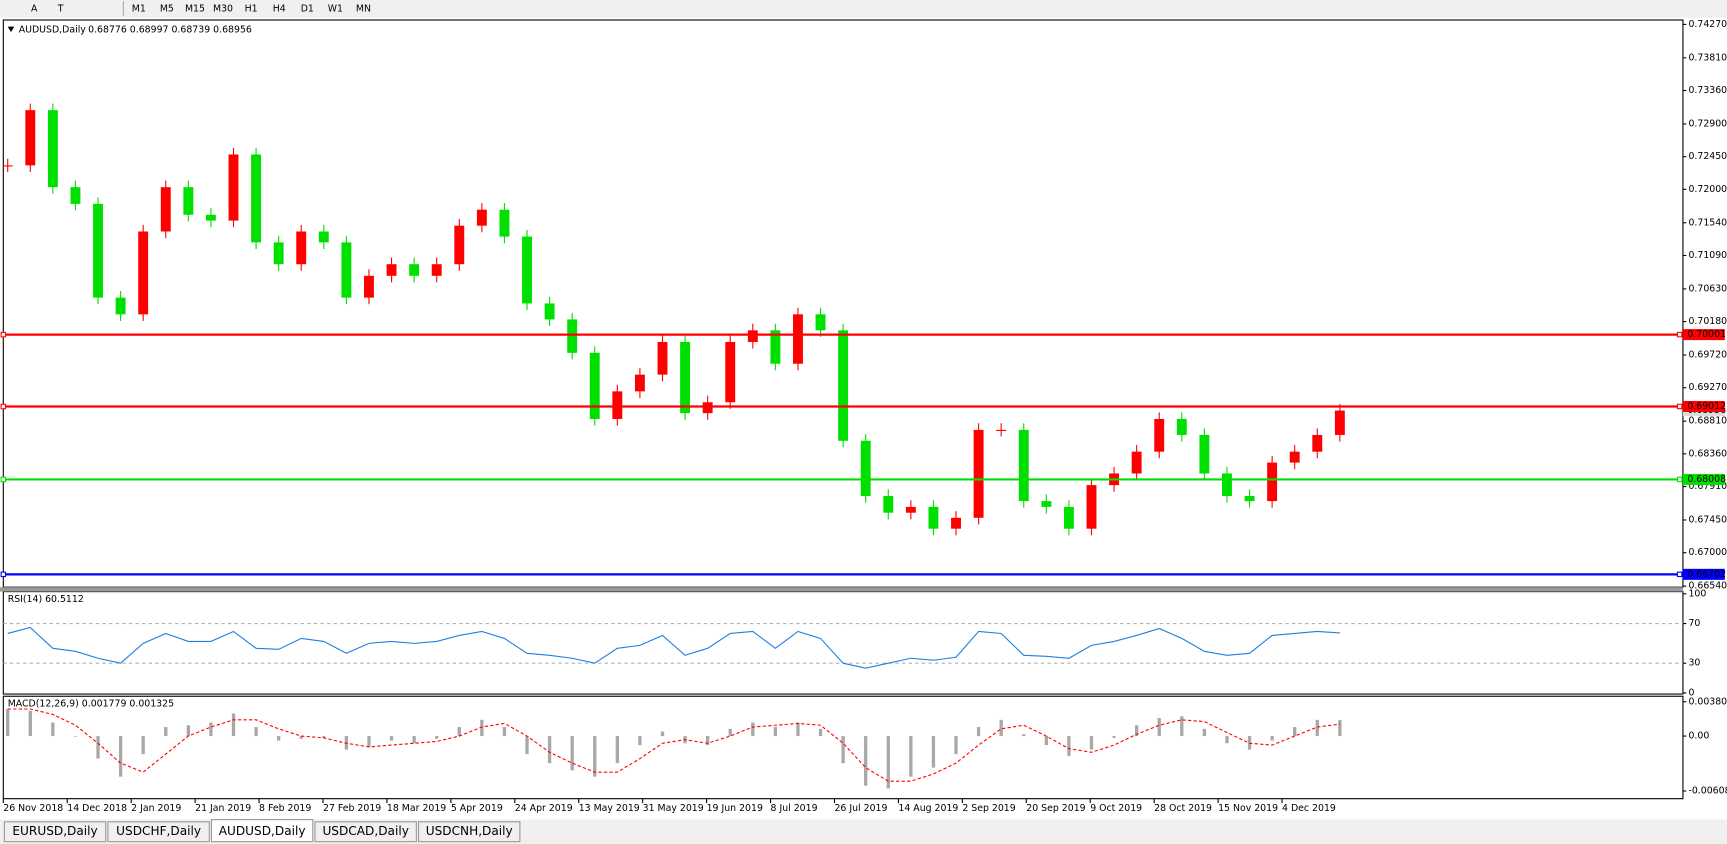 This screenshot has height=844, width=1727. What do you see at coordinates (673, 647) in the screenshot?
I see `rsi-line` at bounding box center [673, 647].